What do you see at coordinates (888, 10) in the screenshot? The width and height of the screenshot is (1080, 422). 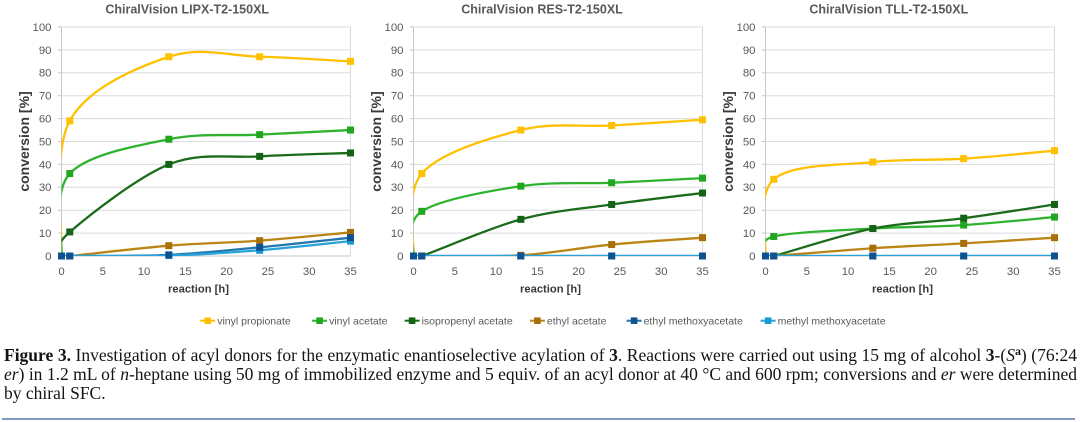 I see `svg-text: ChiralVision TLL-T2-150XL` at bounding box center [888, 10].